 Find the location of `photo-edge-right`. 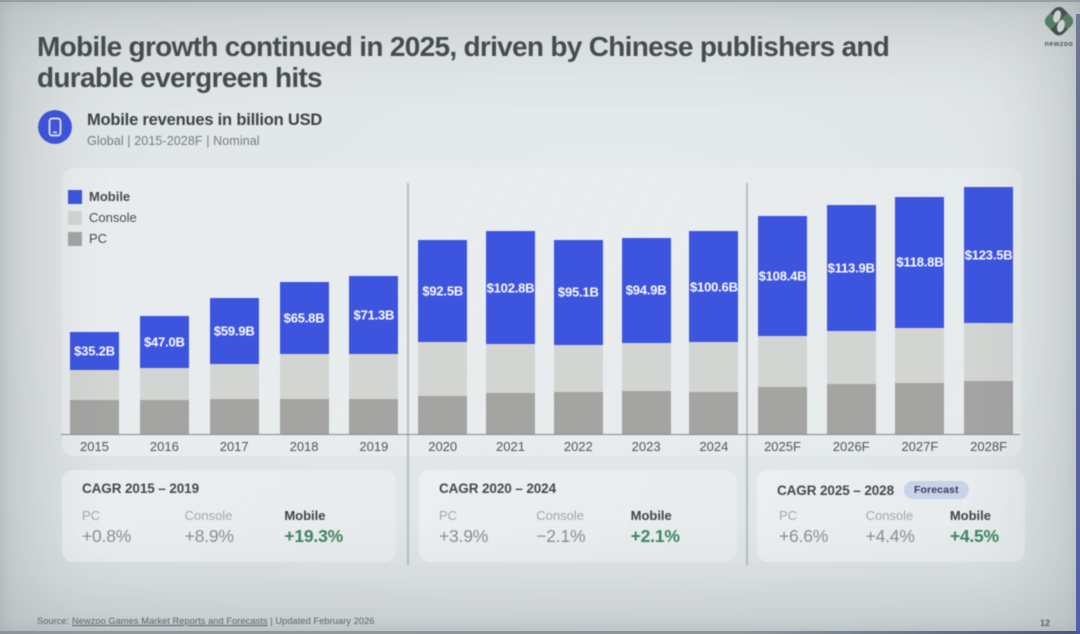

photo-edge-right is located at coordinates (1078, 324).